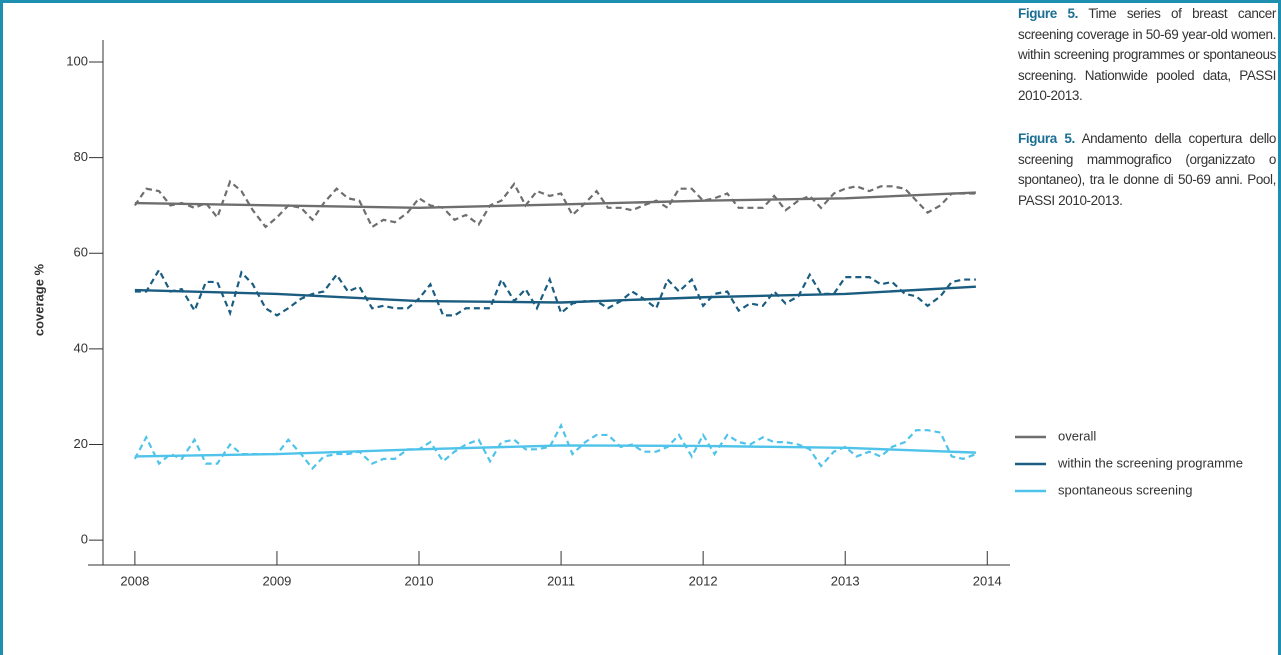 This screenshot has height=655, width=1281. I want to click on y-tick-label: 60, so click(81, 252).